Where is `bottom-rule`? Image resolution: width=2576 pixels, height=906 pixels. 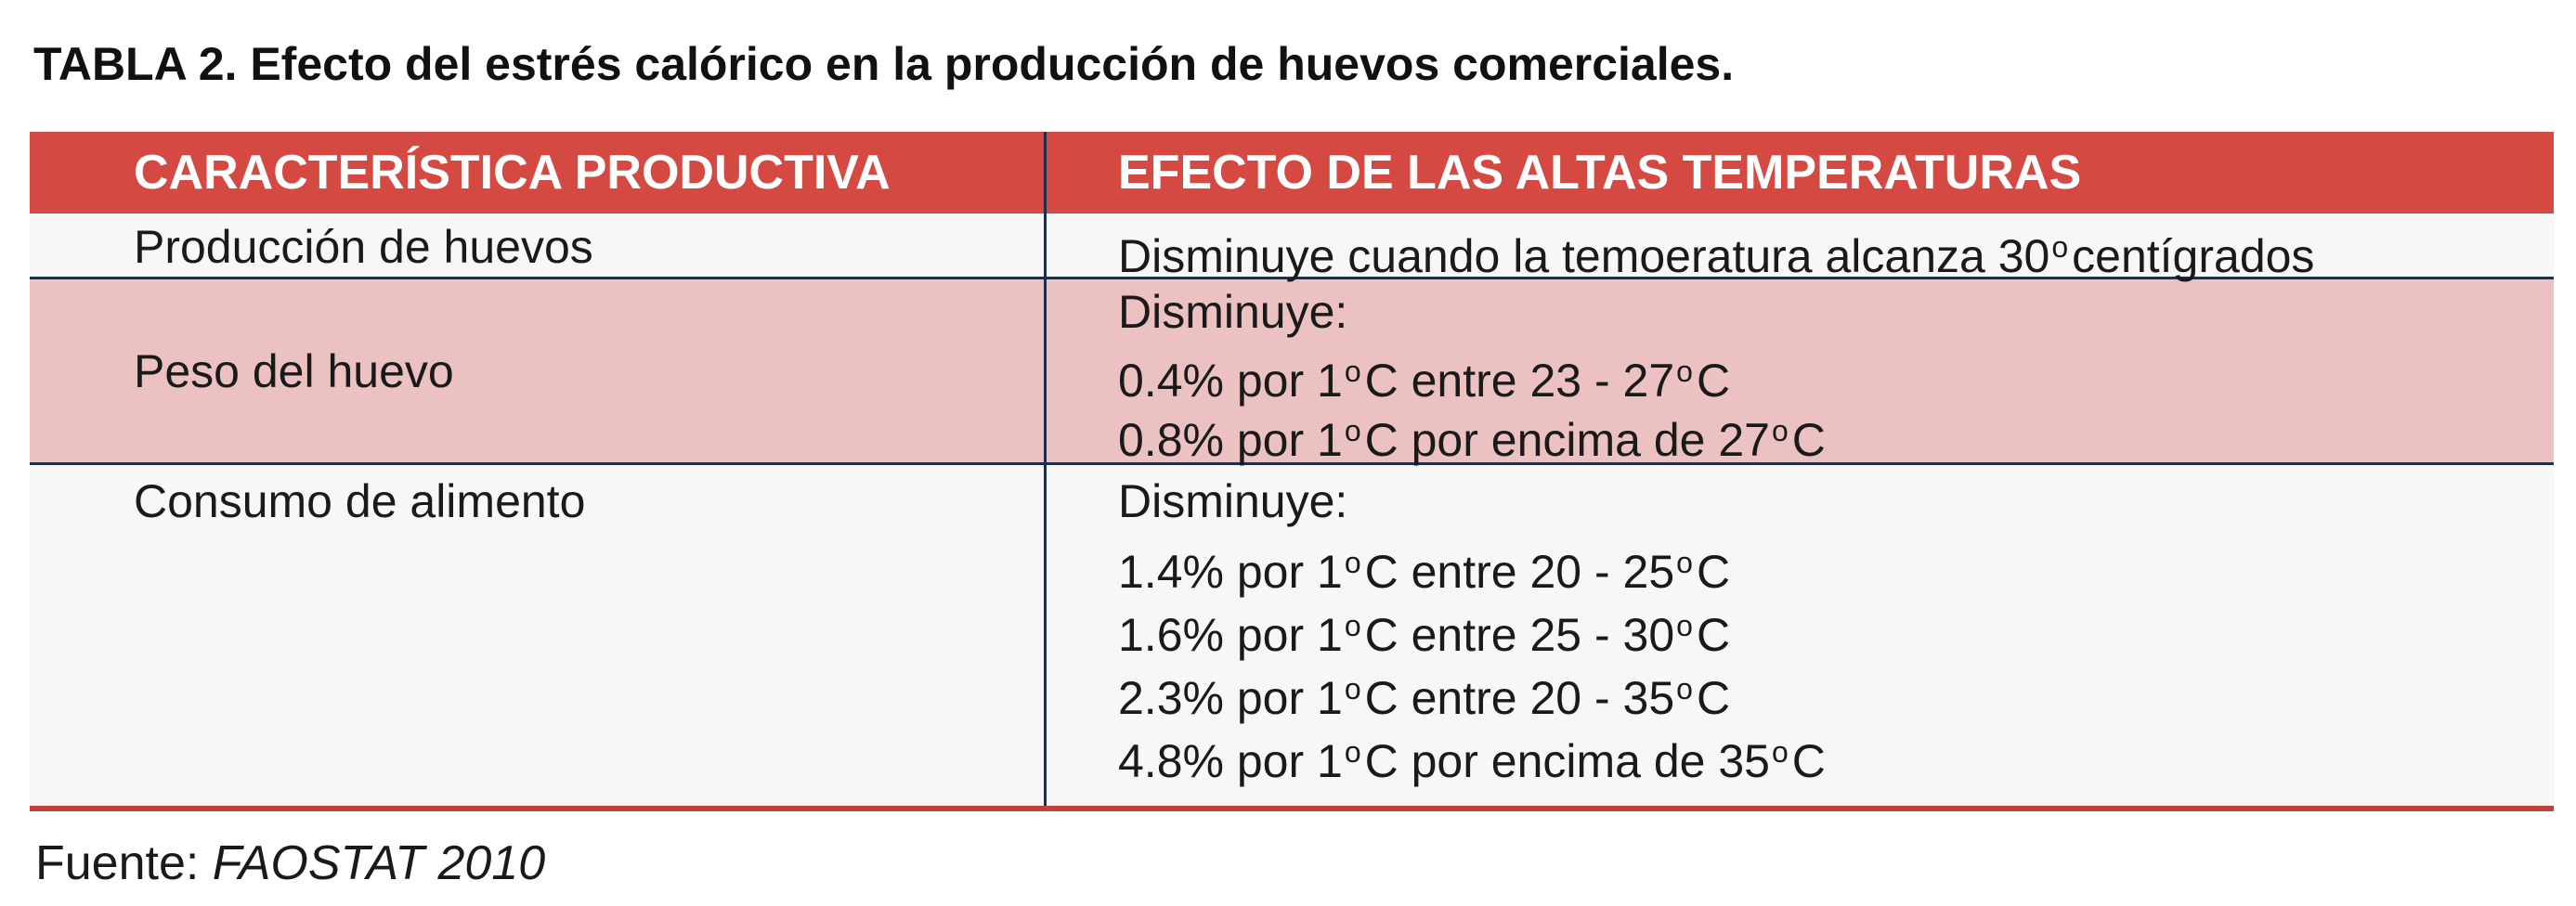 bottom-rule is located at coordinates (1292, 808).